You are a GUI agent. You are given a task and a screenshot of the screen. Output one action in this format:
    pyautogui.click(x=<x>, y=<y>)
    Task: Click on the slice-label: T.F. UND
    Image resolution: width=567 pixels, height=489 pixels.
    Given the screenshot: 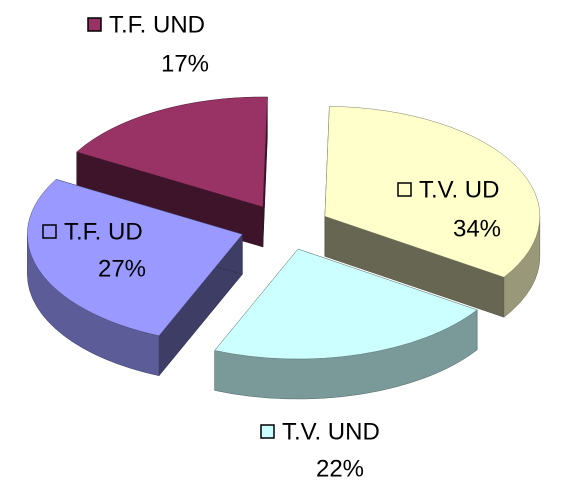 What is the action you would take?
    pyautogui.click(x=157, y=24)
    